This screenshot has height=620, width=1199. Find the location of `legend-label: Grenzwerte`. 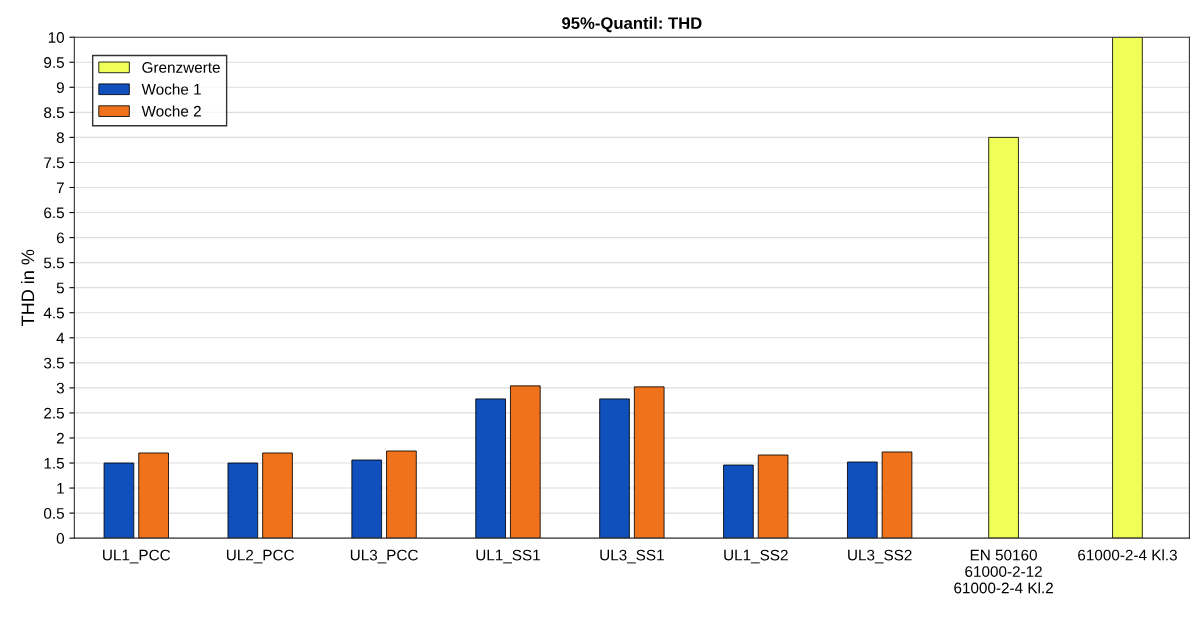

legend-label: Grenzwerte is located at coordinates (181, 67).